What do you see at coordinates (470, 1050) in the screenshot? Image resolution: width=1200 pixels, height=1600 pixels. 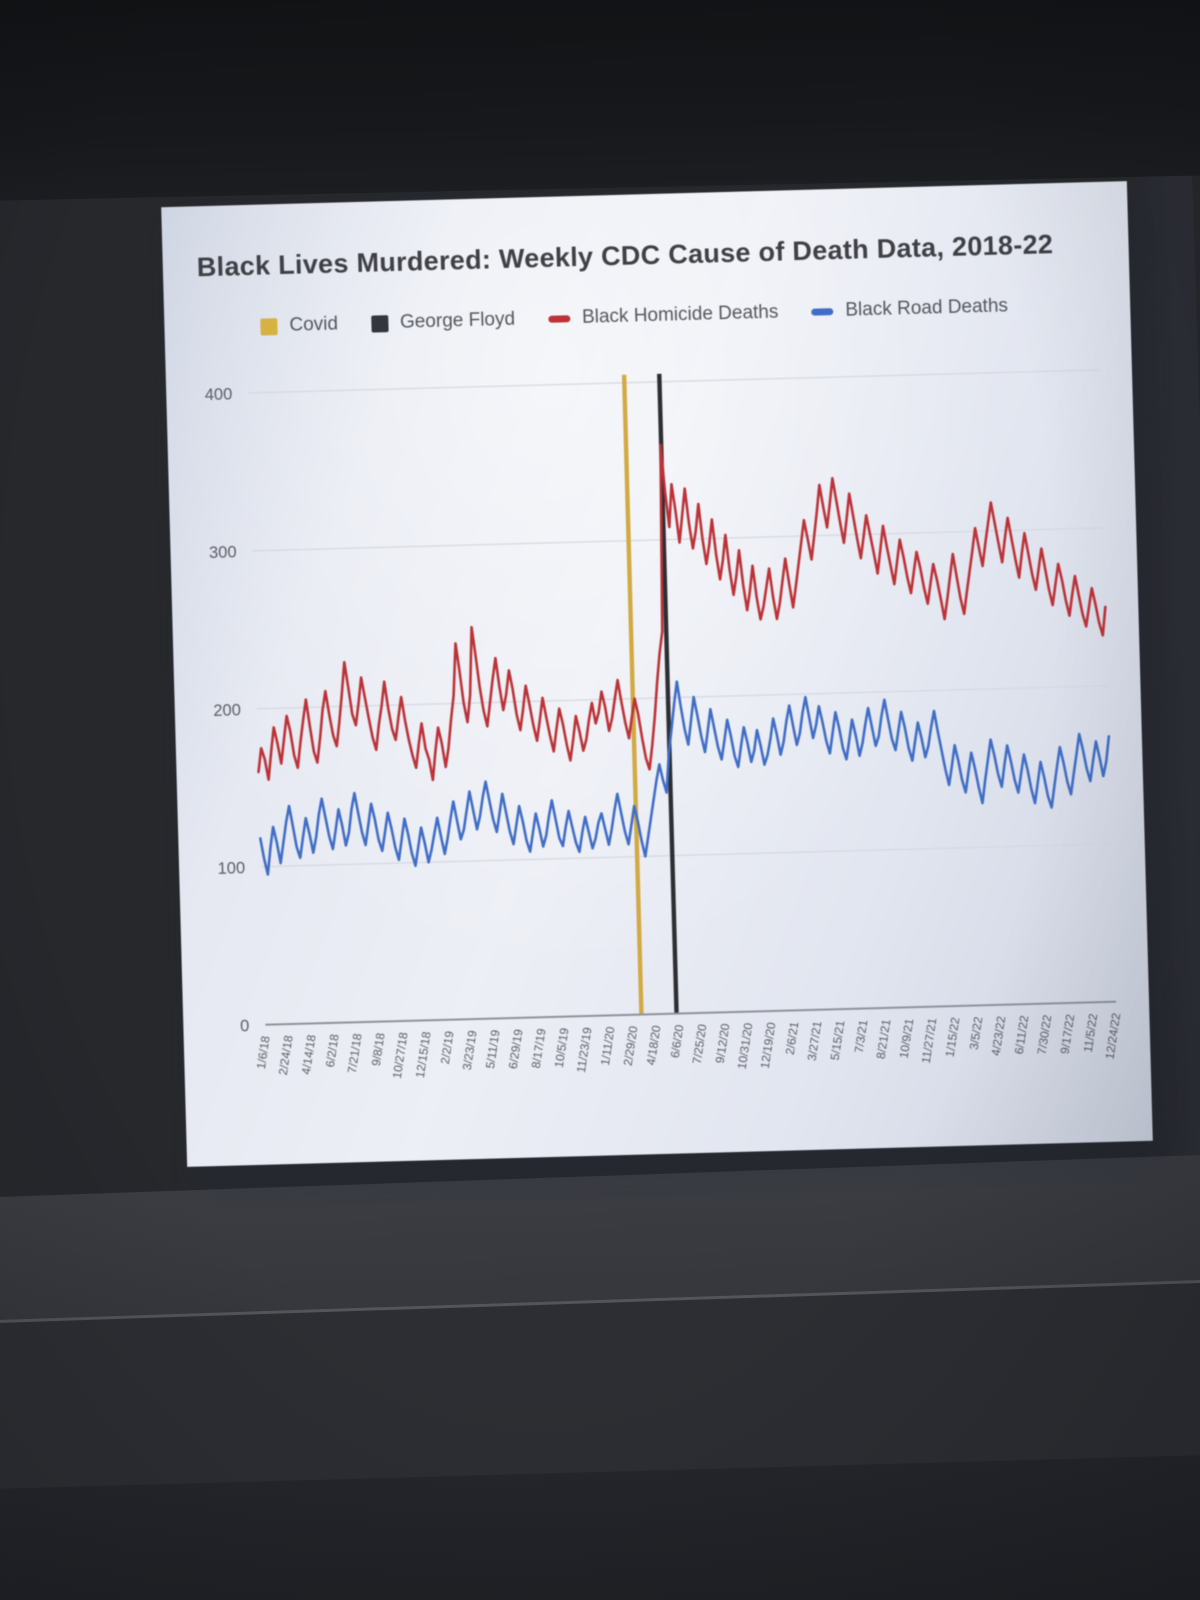 I see `svg-text: 3/23/19` at bounding box center [470, 1050].